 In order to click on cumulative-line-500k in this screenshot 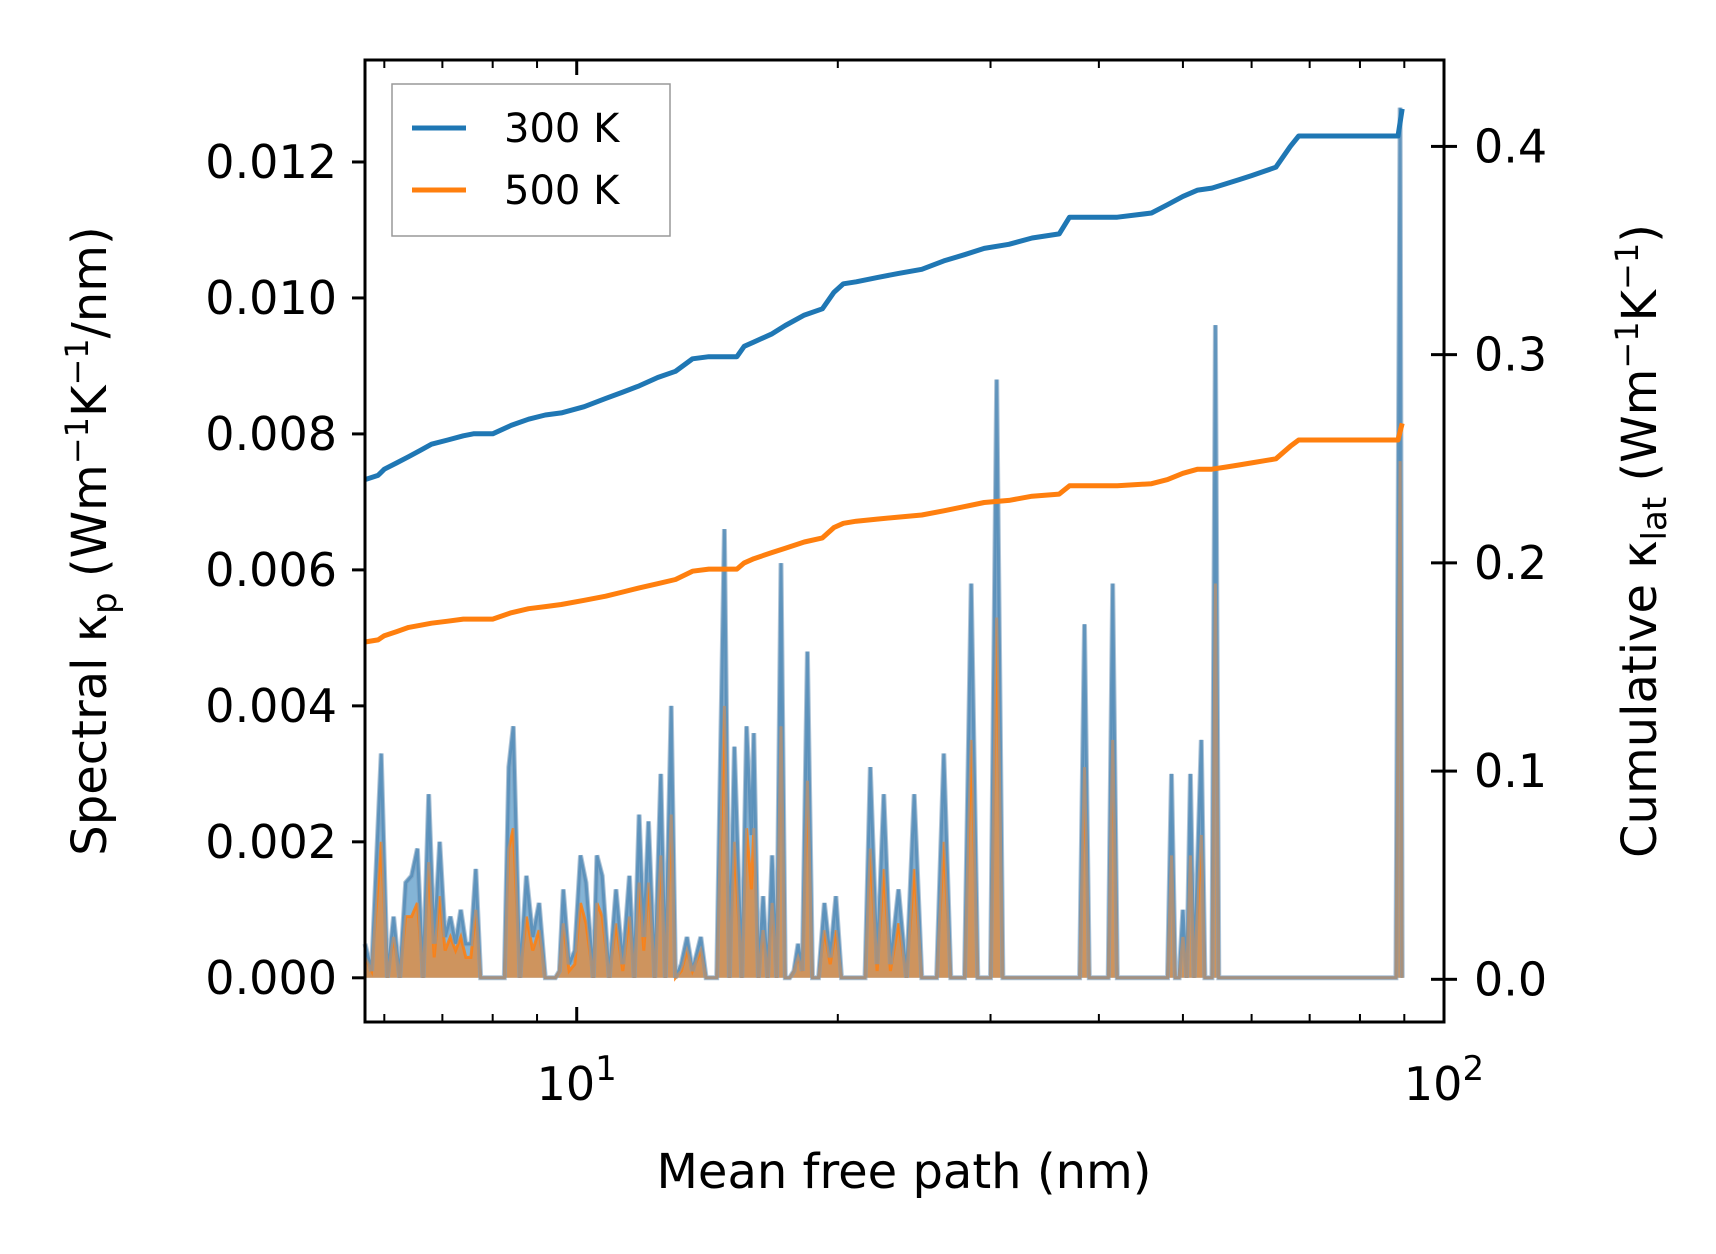, I will do `click(884, 533)`.